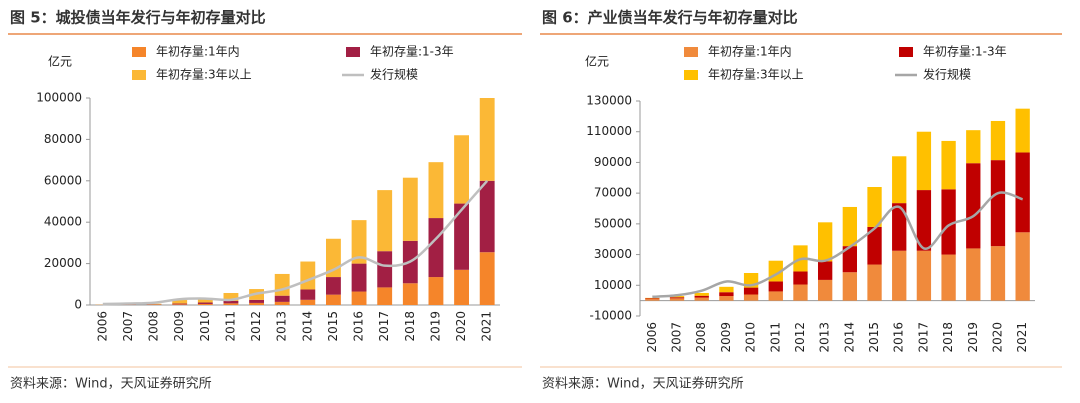 This screenshot has height=403, width=1080. Describe the element at coordinates (610, 316) in the screenshot. I see `y-tick-label: -10000` at that location.